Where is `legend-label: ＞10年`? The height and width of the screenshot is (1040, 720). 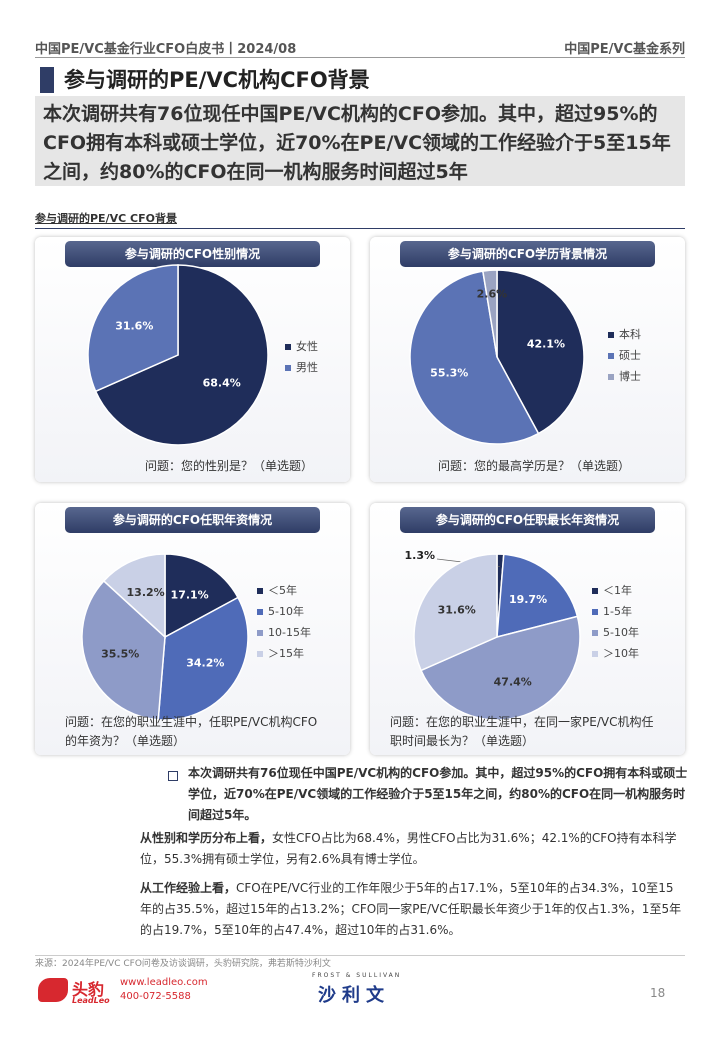
legend-label: ＞10年 is located at coordinates (621, 653).